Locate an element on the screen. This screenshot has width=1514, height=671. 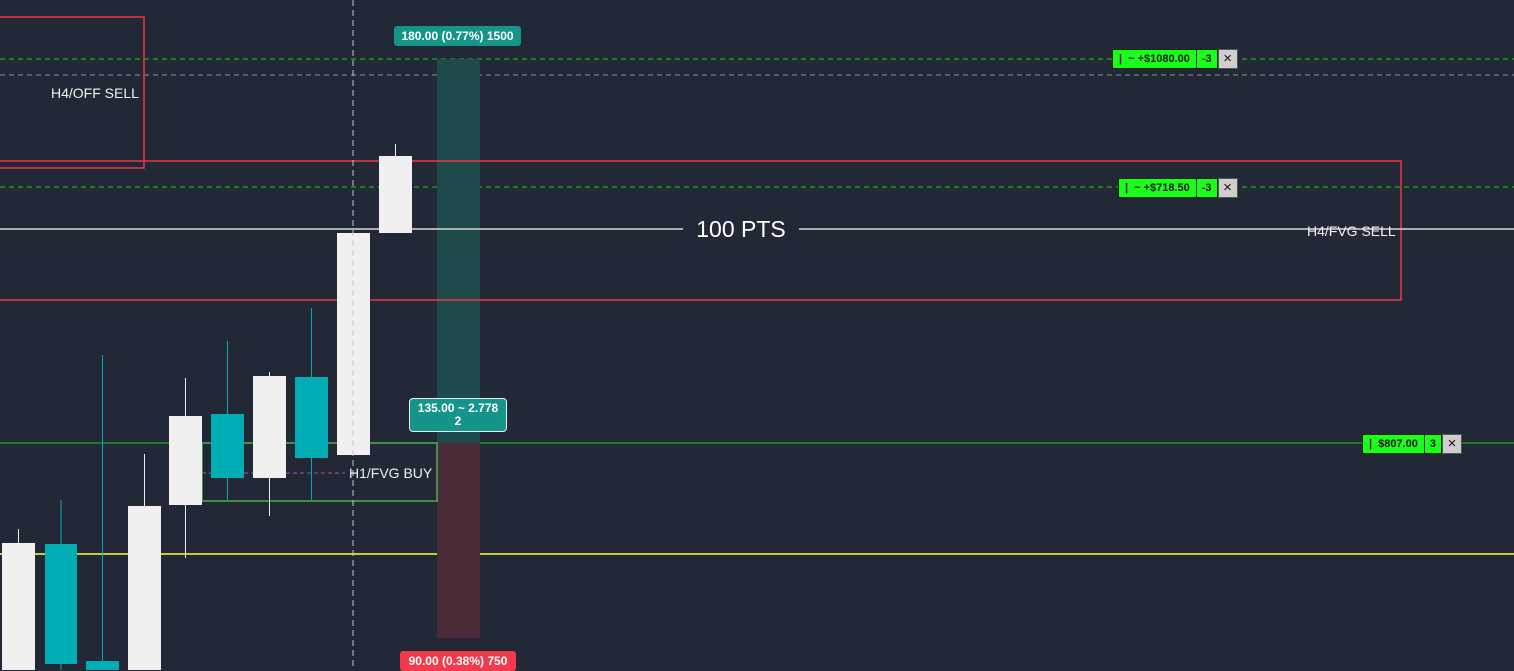
order-pnl: | ~ +$1080.00 is located at coordinates (1154, 59).